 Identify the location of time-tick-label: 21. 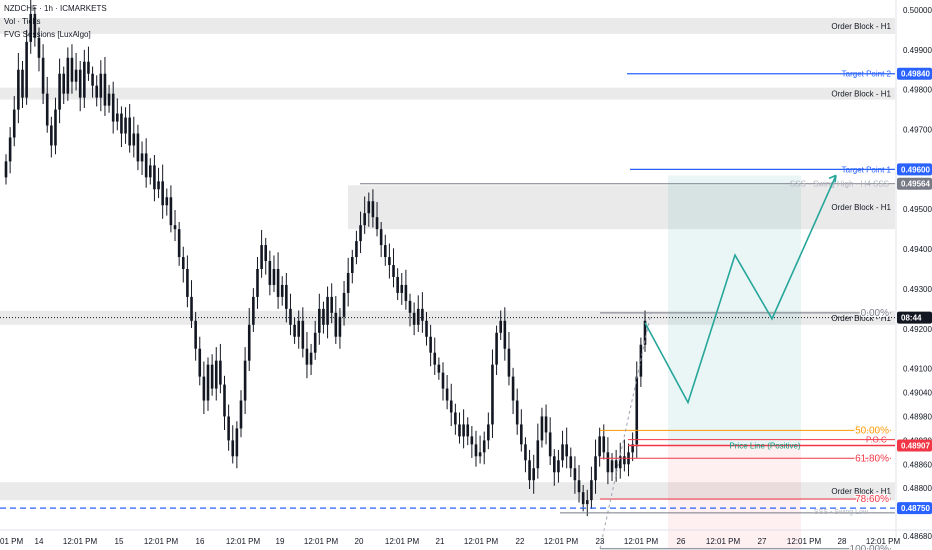
(440, 541).